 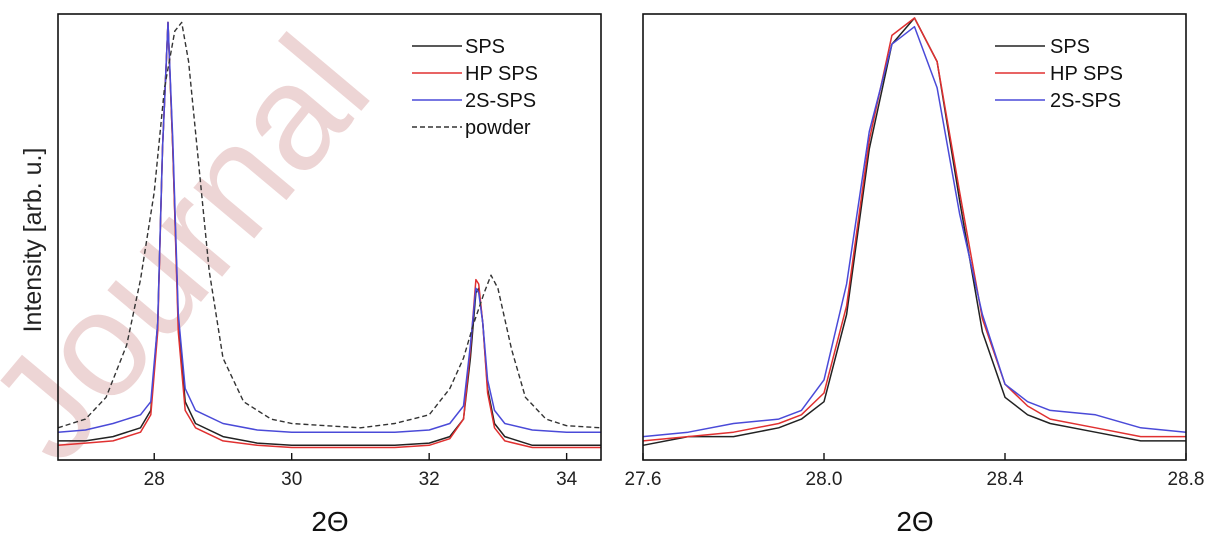 What do you see at coordinates (291, 479) in the screenshot?
I see `x-tick-label: 30` at bounding box center [291, 479].